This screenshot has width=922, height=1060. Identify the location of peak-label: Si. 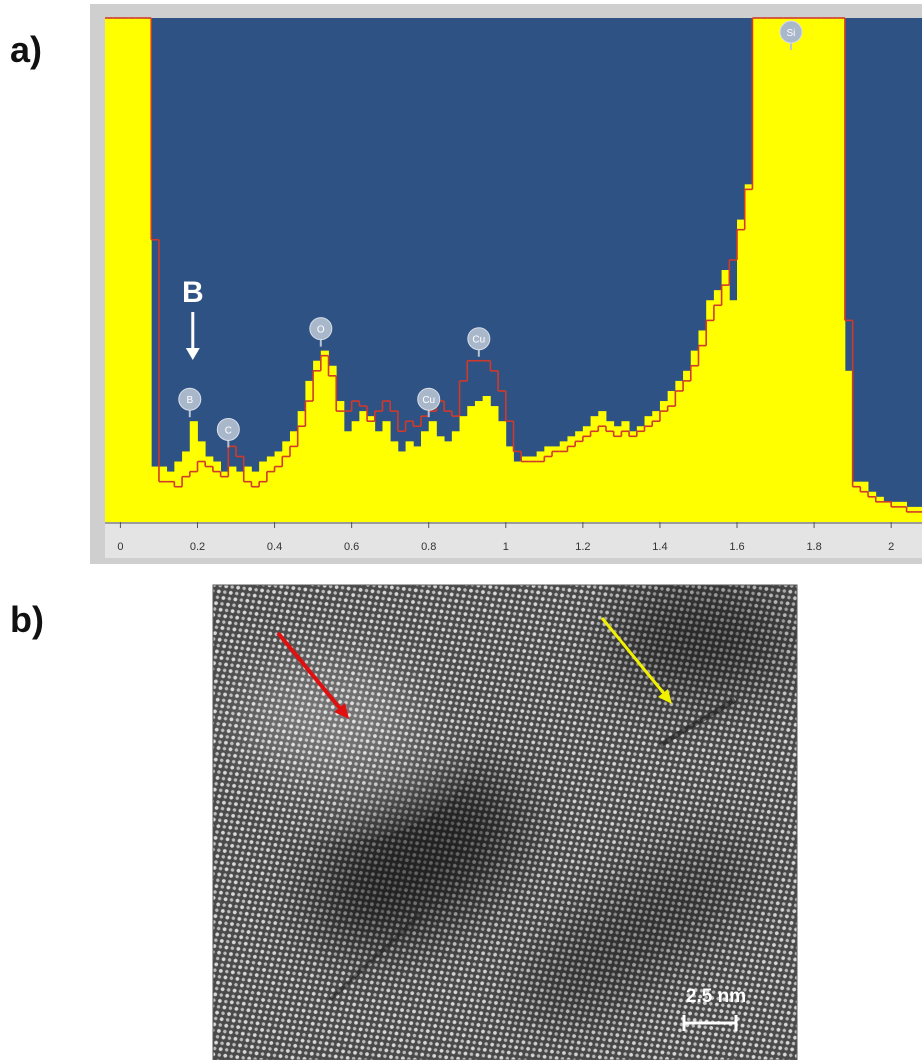
(791, 33).